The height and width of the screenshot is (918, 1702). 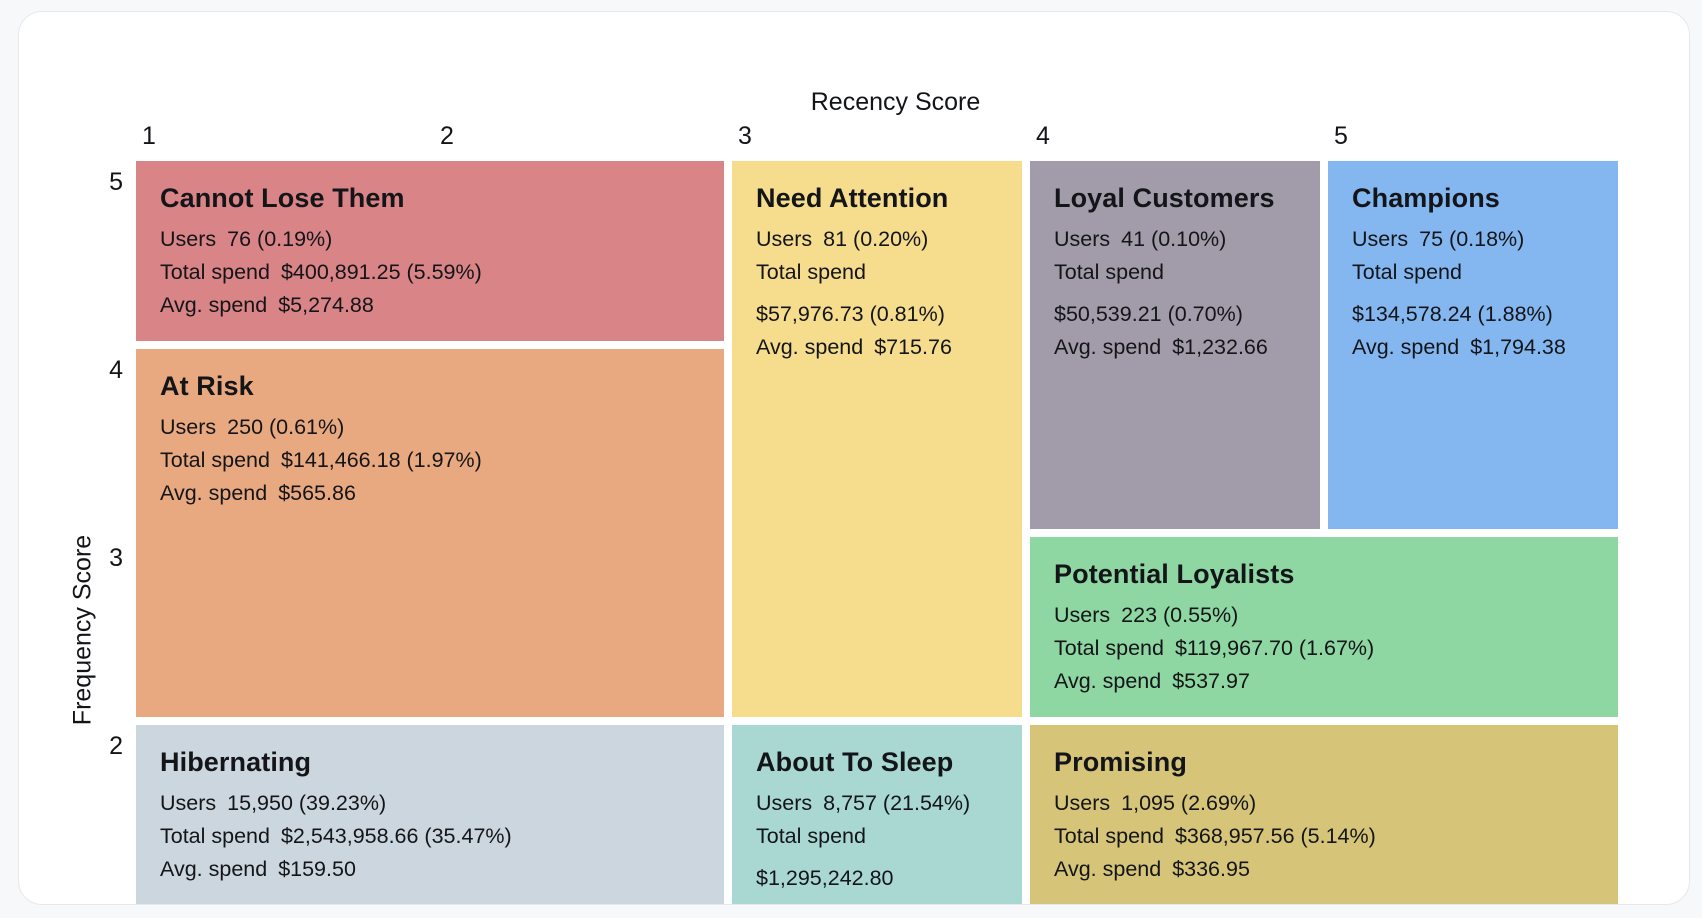 I want to click on stat-users-row: Users 81 (0.20%), so click(x=877, y=239).